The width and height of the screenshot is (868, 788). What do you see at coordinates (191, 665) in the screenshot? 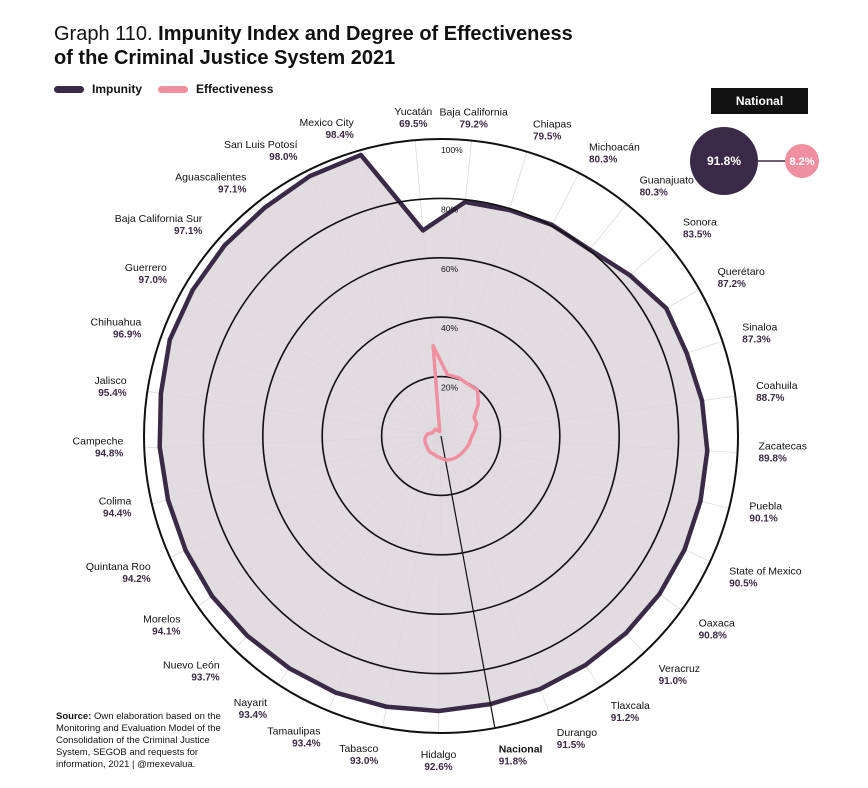
I see `category-label: Nuevo León` at bounding box center [191, 665].